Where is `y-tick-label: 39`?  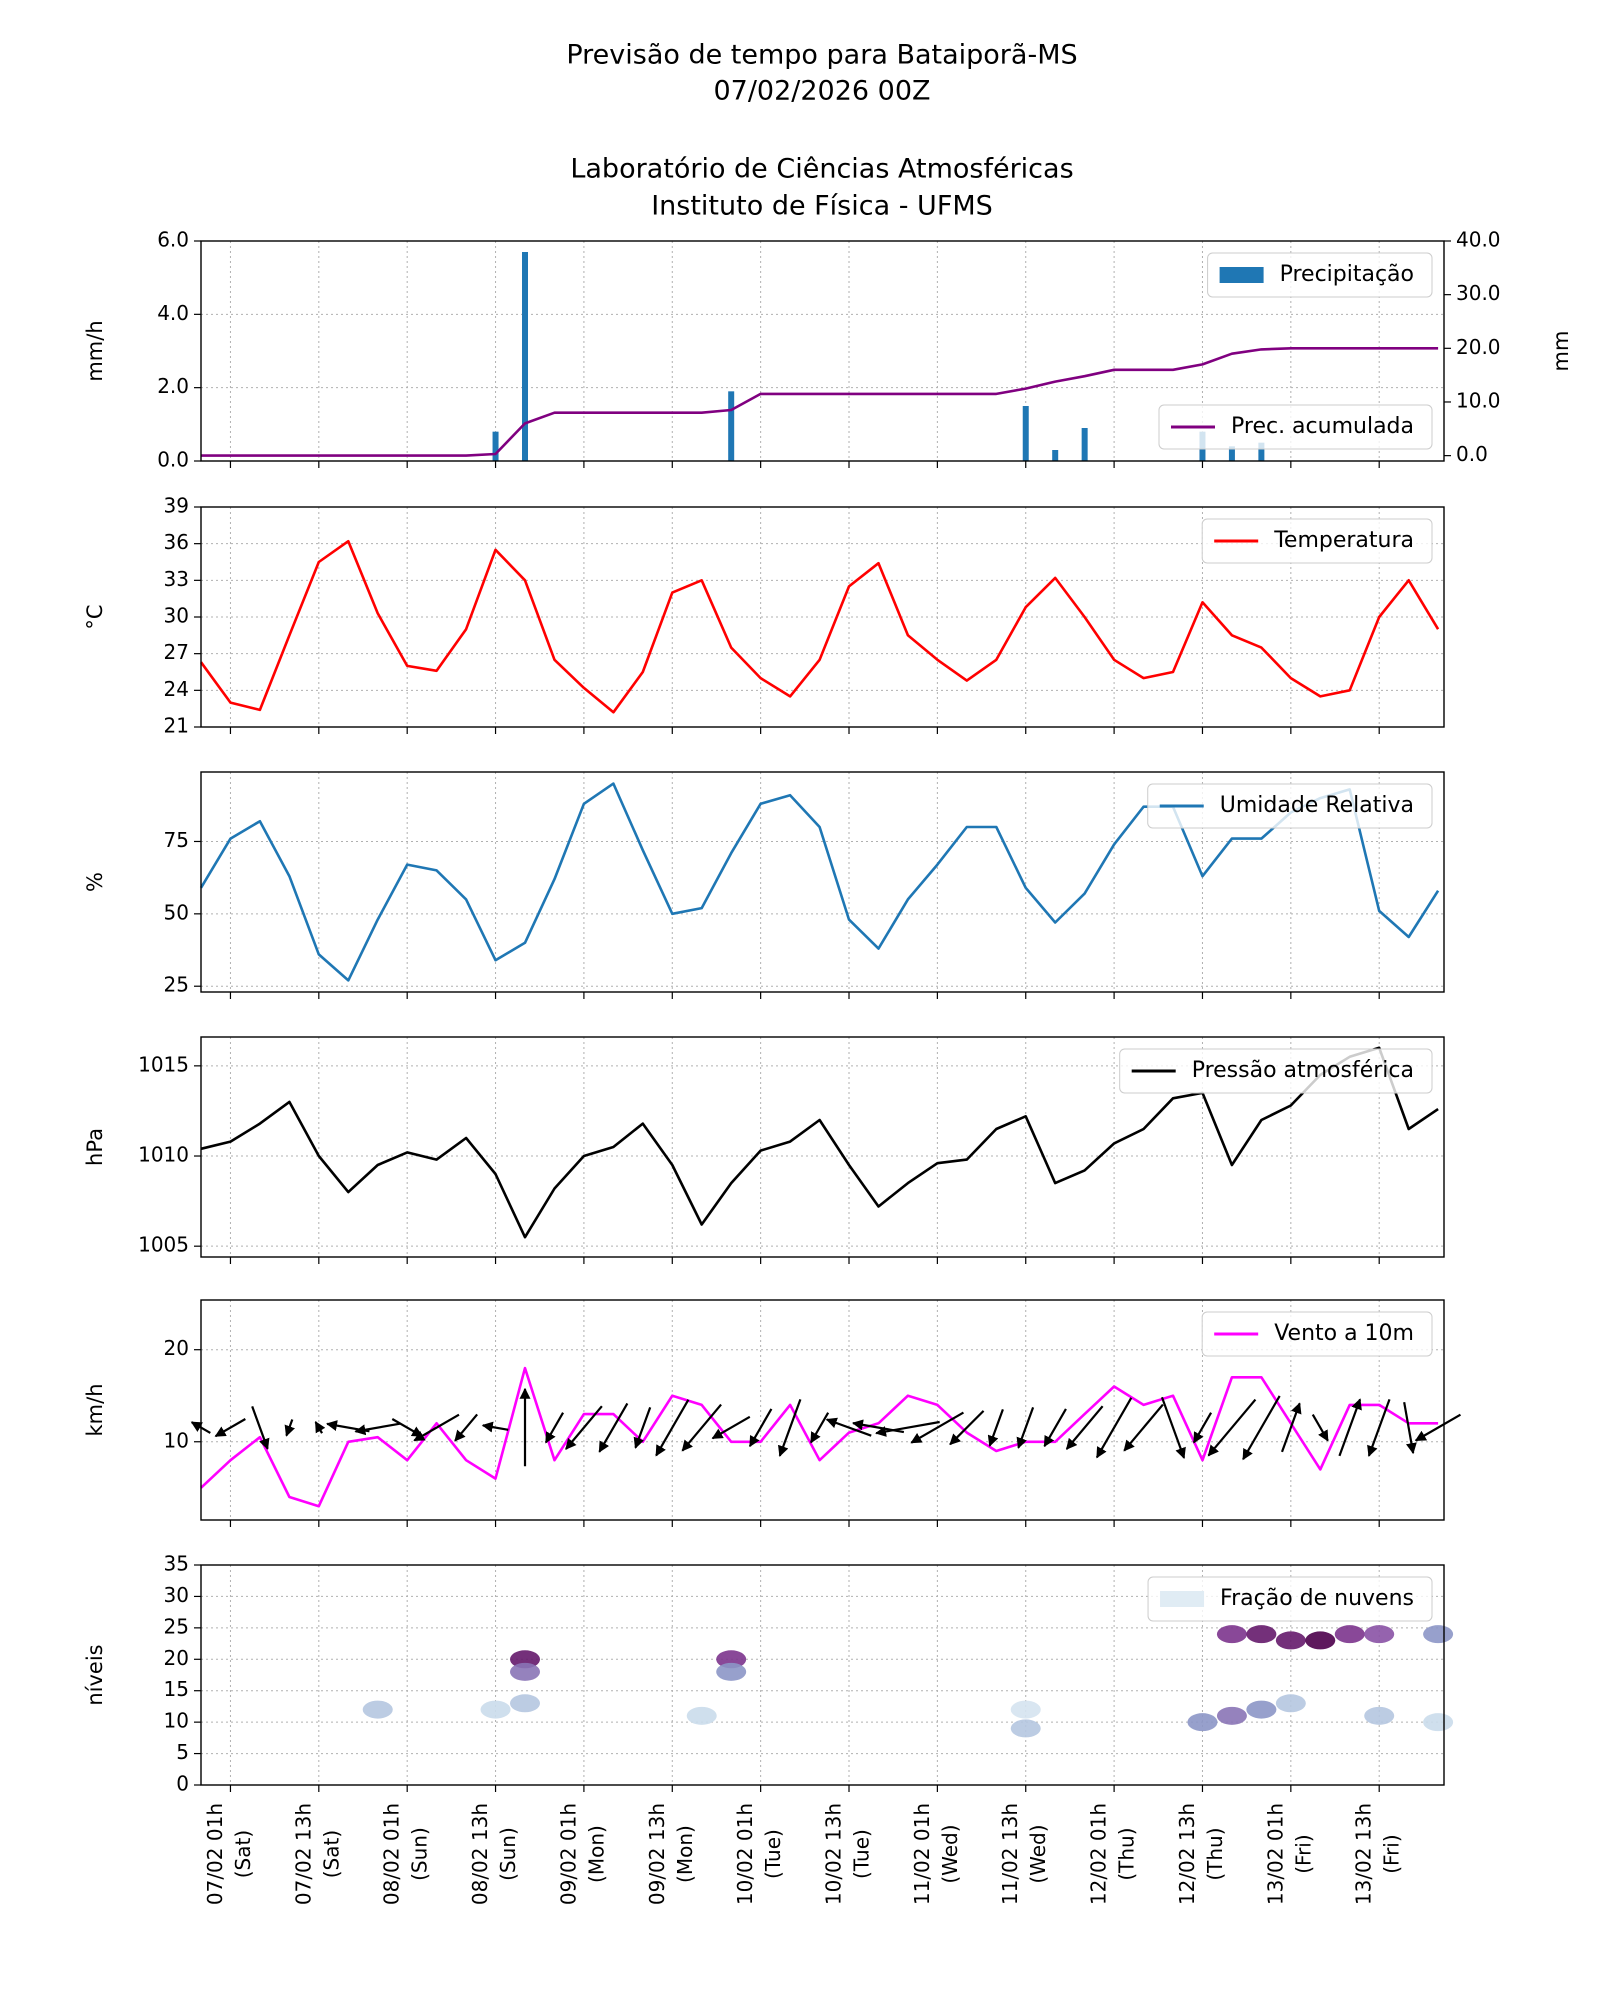 y-tick-label: 39 is located at coordinates (176, 506).